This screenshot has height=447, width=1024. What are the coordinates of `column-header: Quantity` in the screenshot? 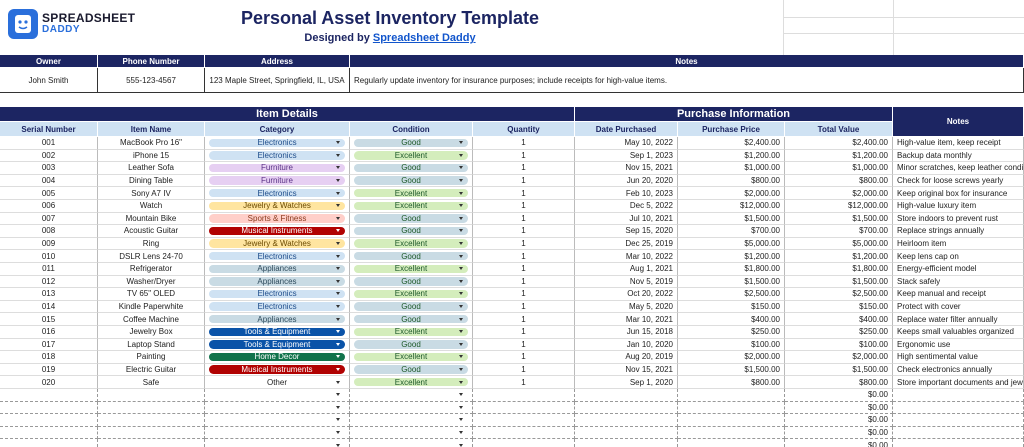 It's located at (524, 129).